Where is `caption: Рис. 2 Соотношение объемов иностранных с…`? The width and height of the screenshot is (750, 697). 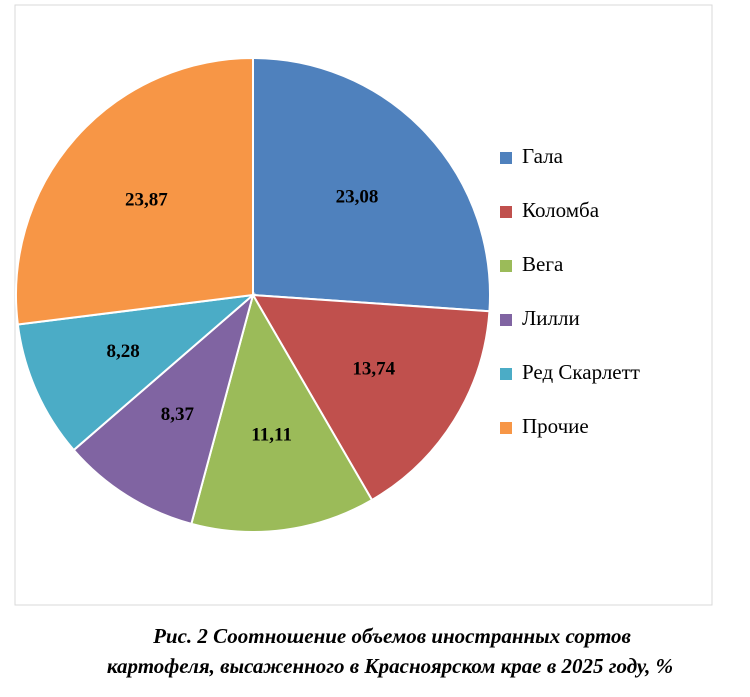 caption: Рис. 2 Соотношение объемов иностранных с… is located at coordinates (391, 636).